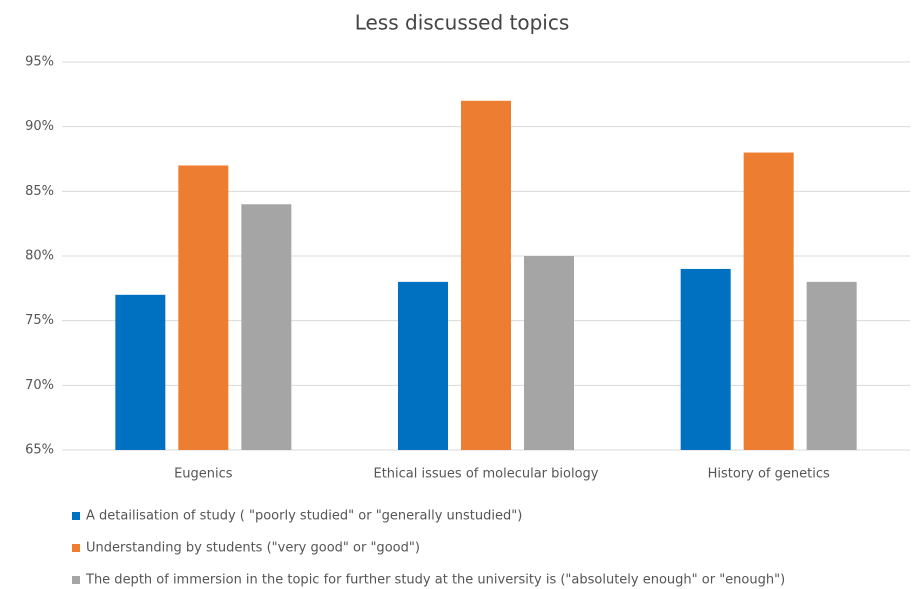 The height and width of the screenshot is (589, 918). What do you see at coordinates (462, 23) in the screenshot?
I see `chart-title: Less discussed topics` at bounding box center [462, 23].